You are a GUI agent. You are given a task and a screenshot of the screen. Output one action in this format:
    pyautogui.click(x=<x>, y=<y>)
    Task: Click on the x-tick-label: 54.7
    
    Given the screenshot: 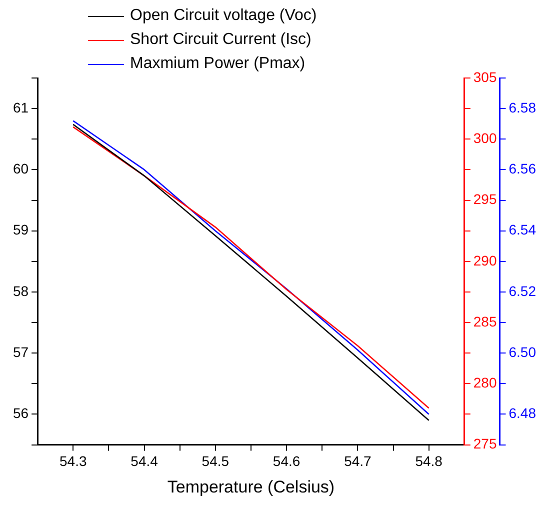 What is the action you would take?
    pyautogui.click(x=358, y=461)
    